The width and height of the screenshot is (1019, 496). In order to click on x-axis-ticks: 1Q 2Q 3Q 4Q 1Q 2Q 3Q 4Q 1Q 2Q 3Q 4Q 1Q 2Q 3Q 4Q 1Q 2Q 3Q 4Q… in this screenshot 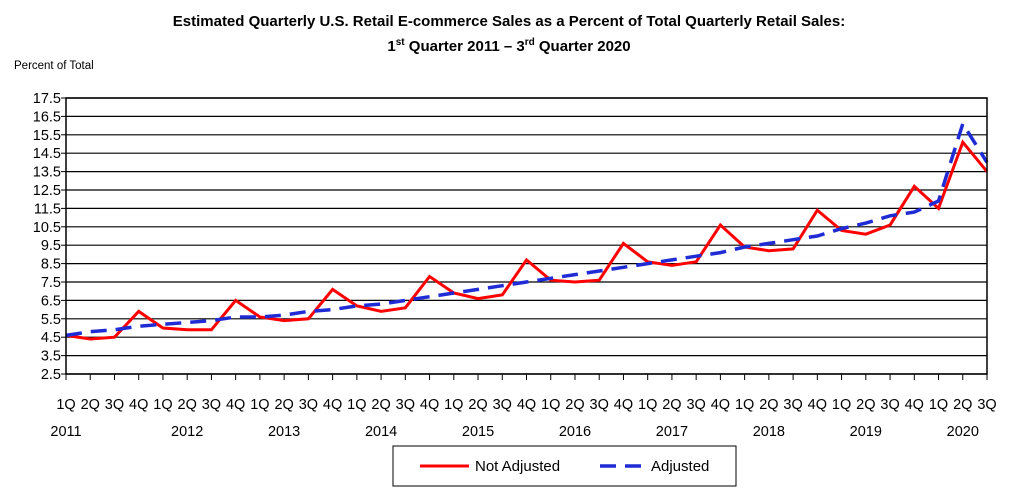, I will do `click(523, 407)`.